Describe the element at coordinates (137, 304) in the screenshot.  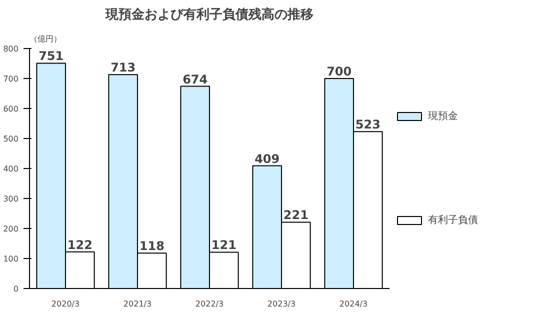
I see `x-tick-label: 2021/3` at that location.